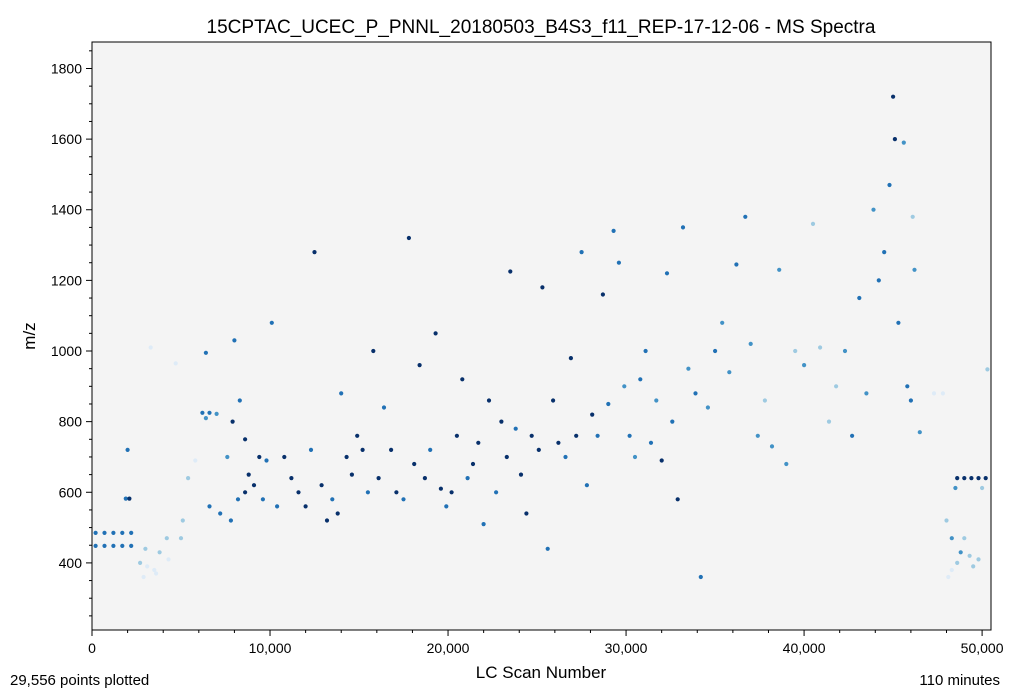  What do you see at coordinates (66, 280) in the screenshot?
I see `y-tick-label: 1200` at bounding box center [66, 280].